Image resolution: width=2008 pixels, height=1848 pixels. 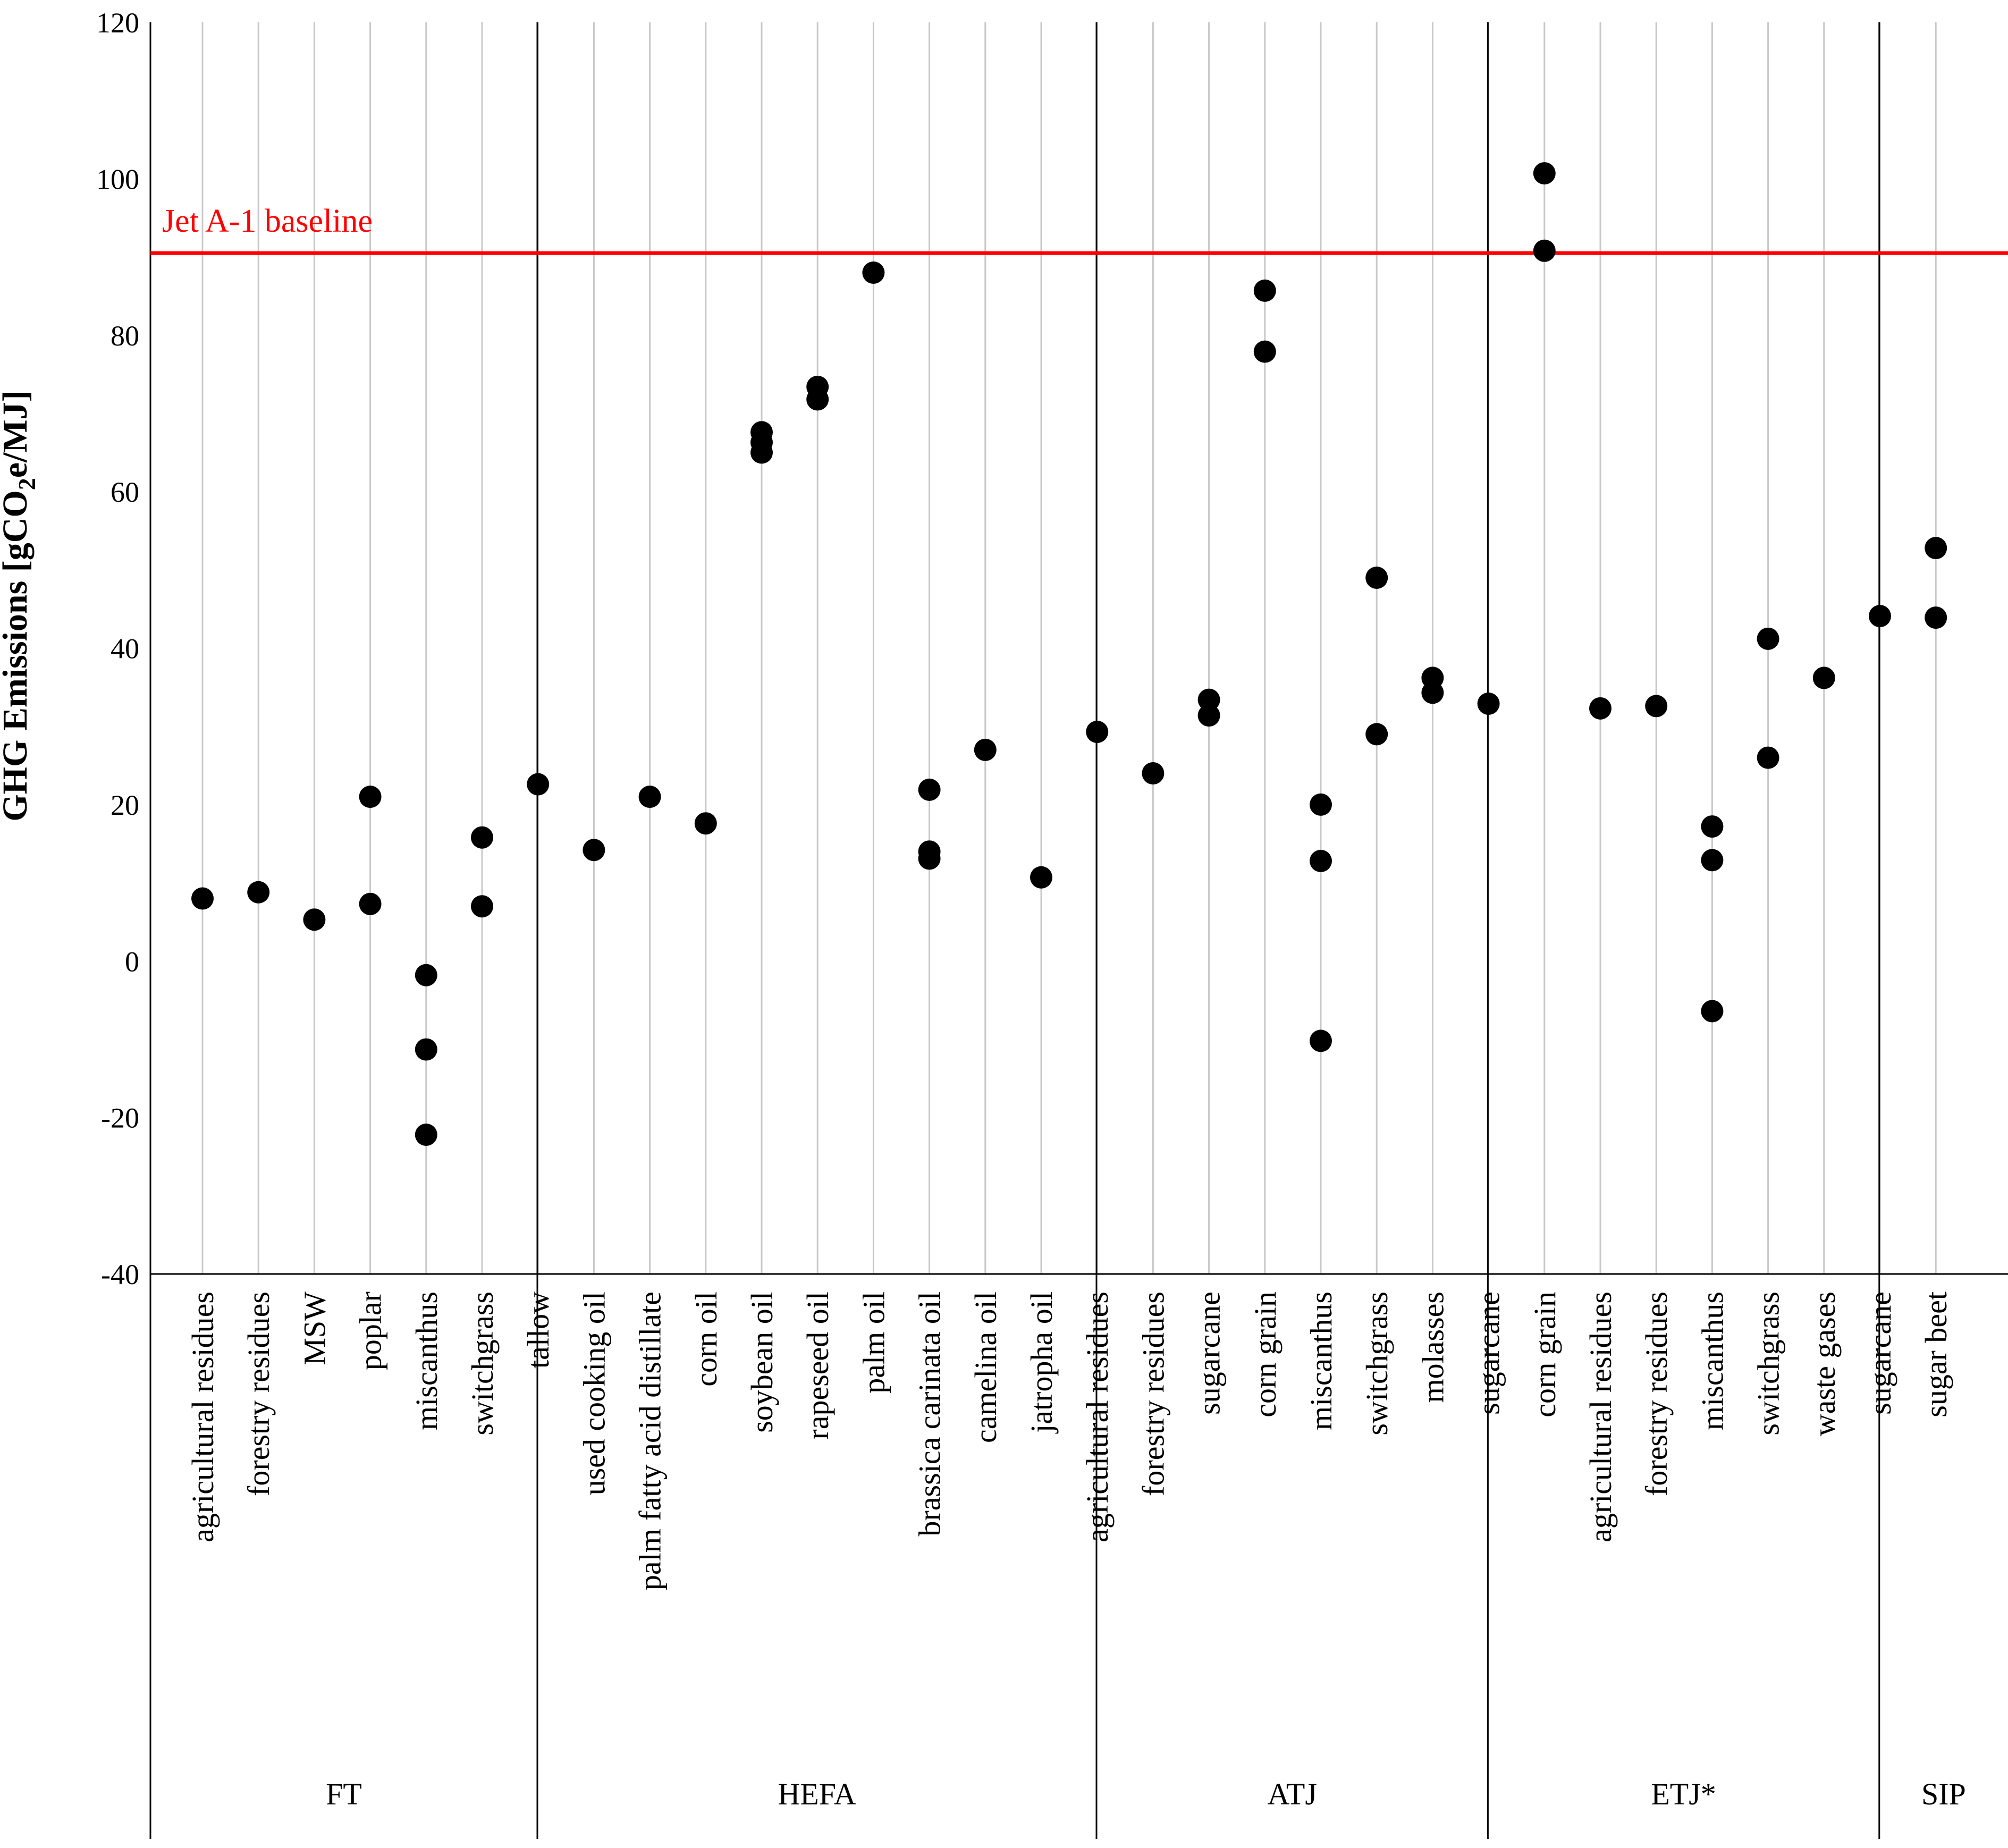 I want to click on y-tick-label: -40, so click(x=120, y=1274).